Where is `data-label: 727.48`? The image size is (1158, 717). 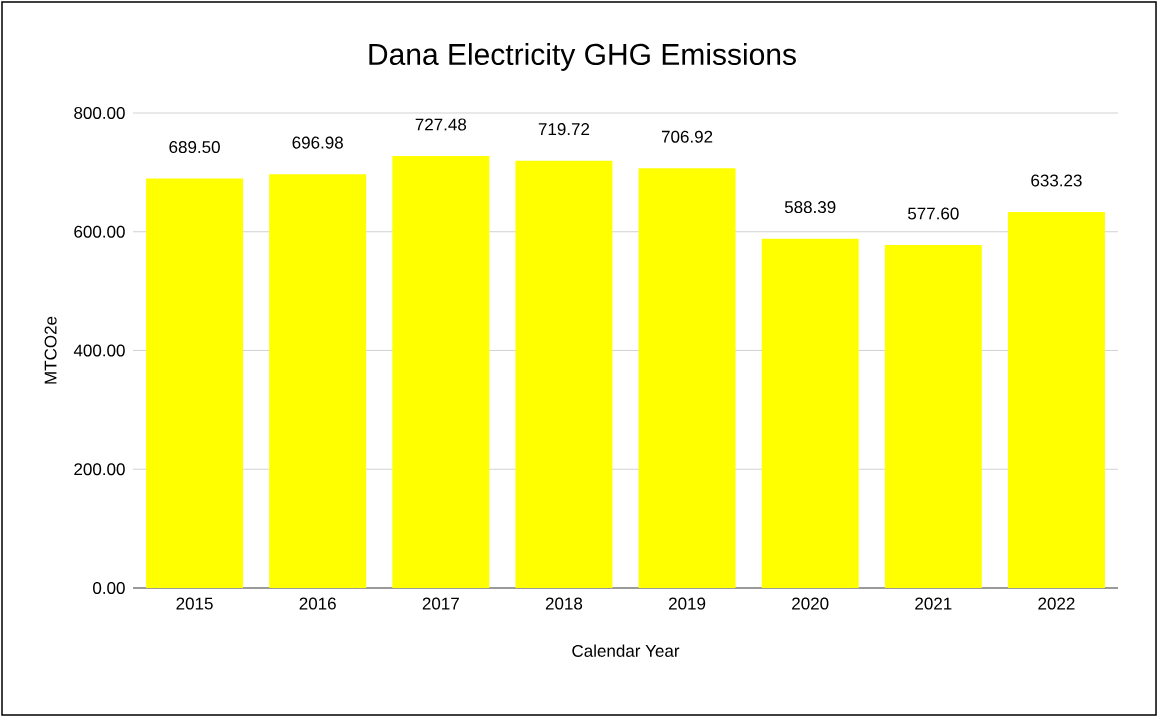
data-label: 727.48 is located at coordinates (441, 124).